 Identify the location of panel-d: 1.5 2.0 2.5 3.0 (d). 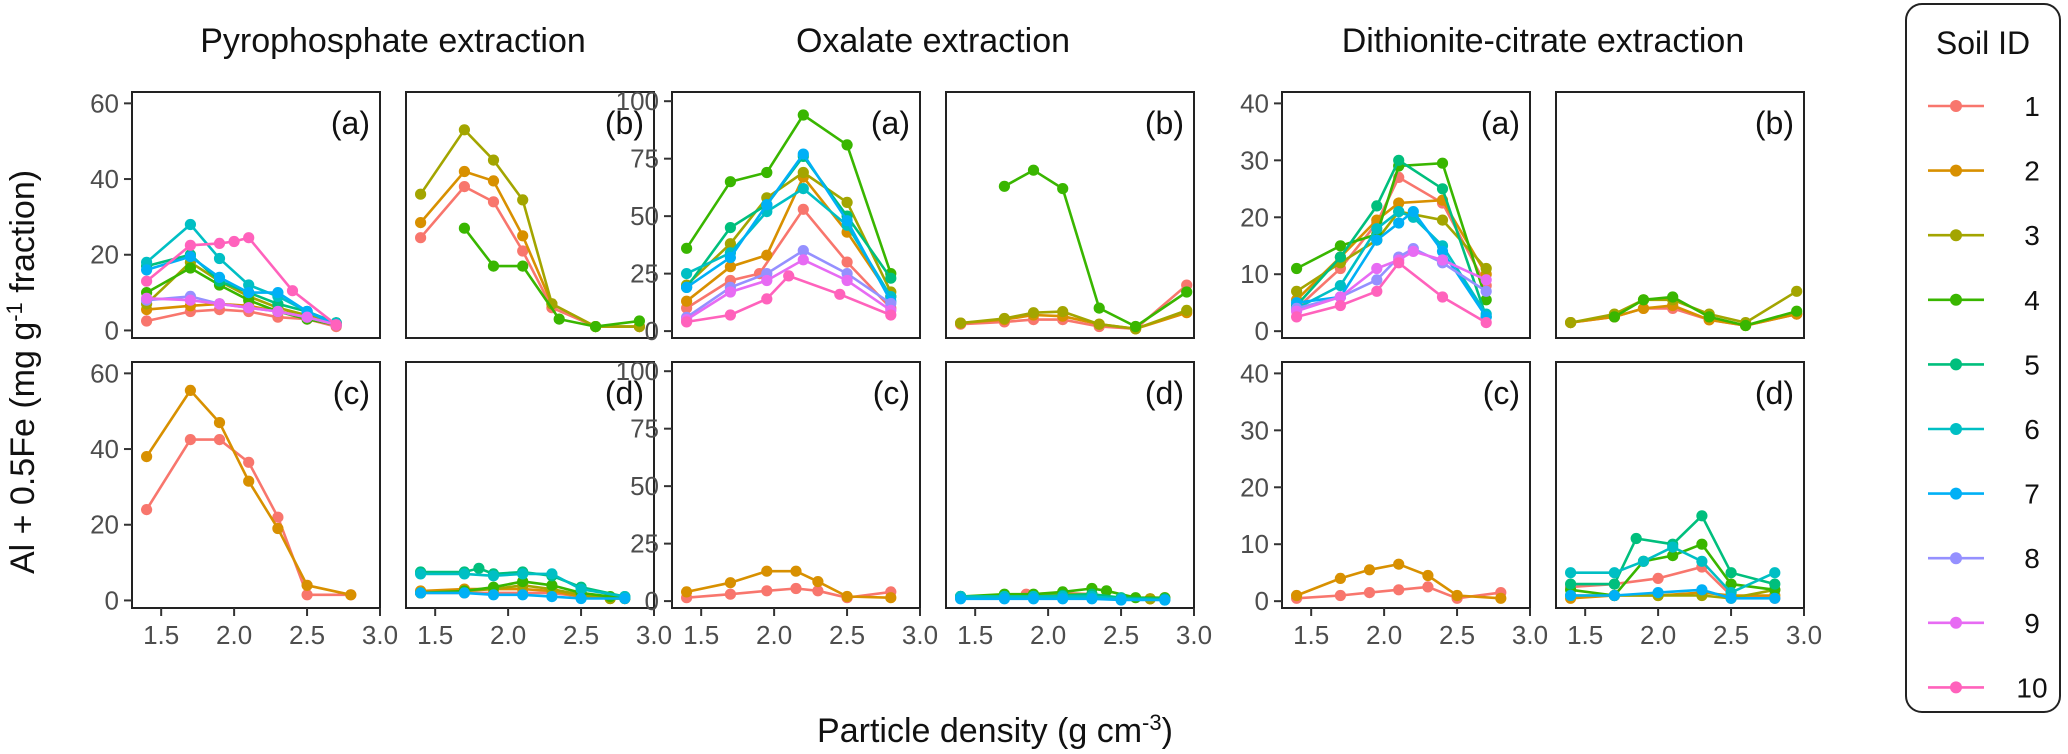
(1078, 505).